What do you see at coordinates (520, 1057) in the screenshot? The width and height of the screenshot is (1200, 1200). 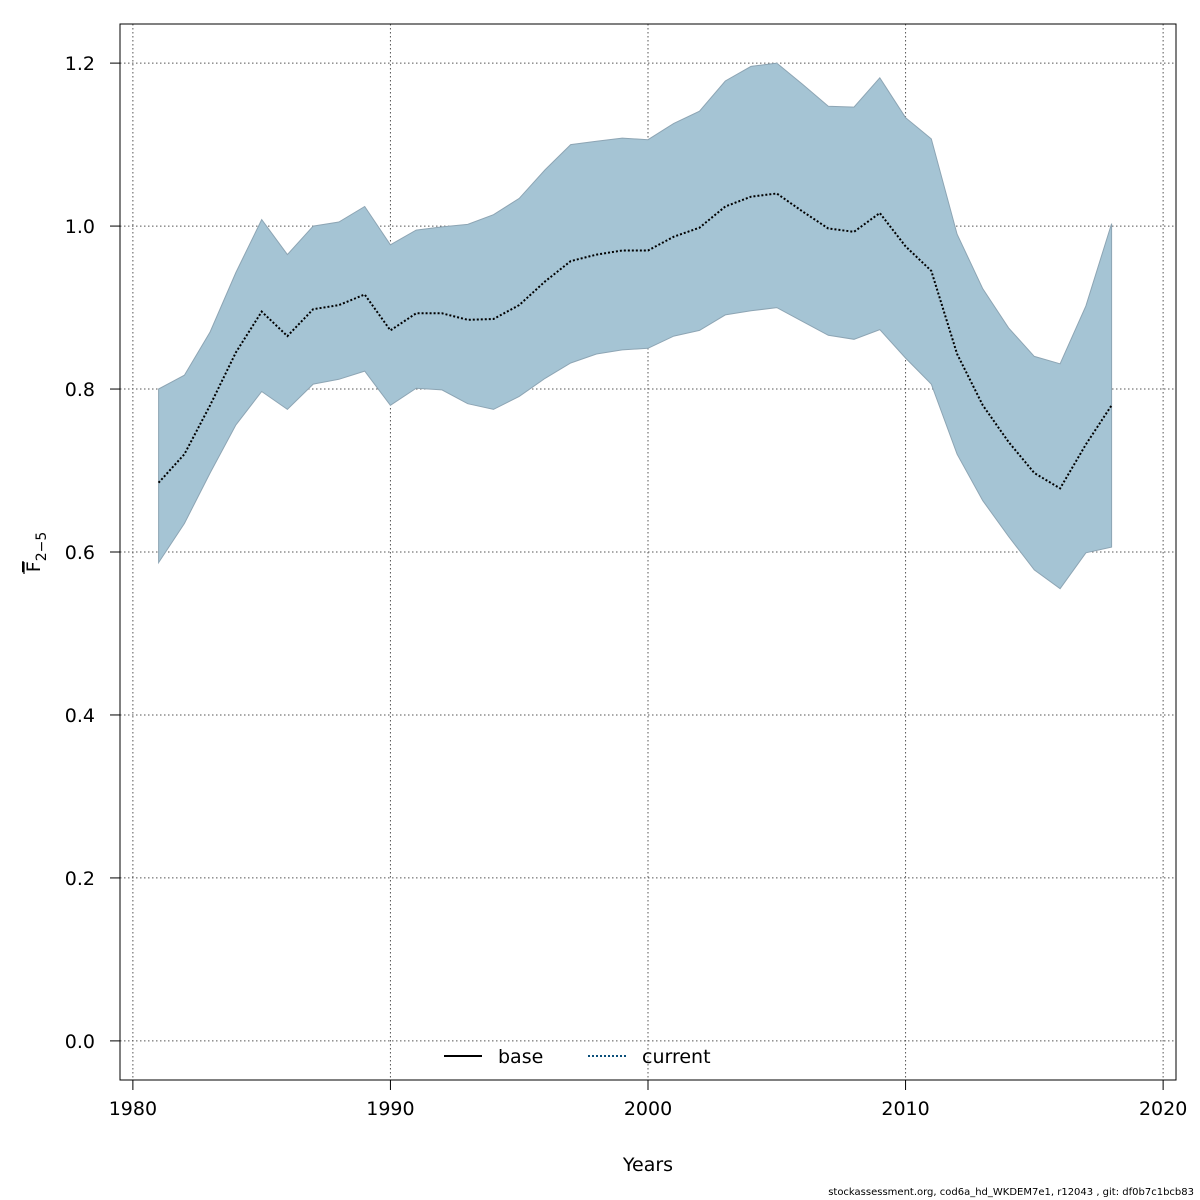 I see `legend-label-base: base` at bounding box center [520, 1057].